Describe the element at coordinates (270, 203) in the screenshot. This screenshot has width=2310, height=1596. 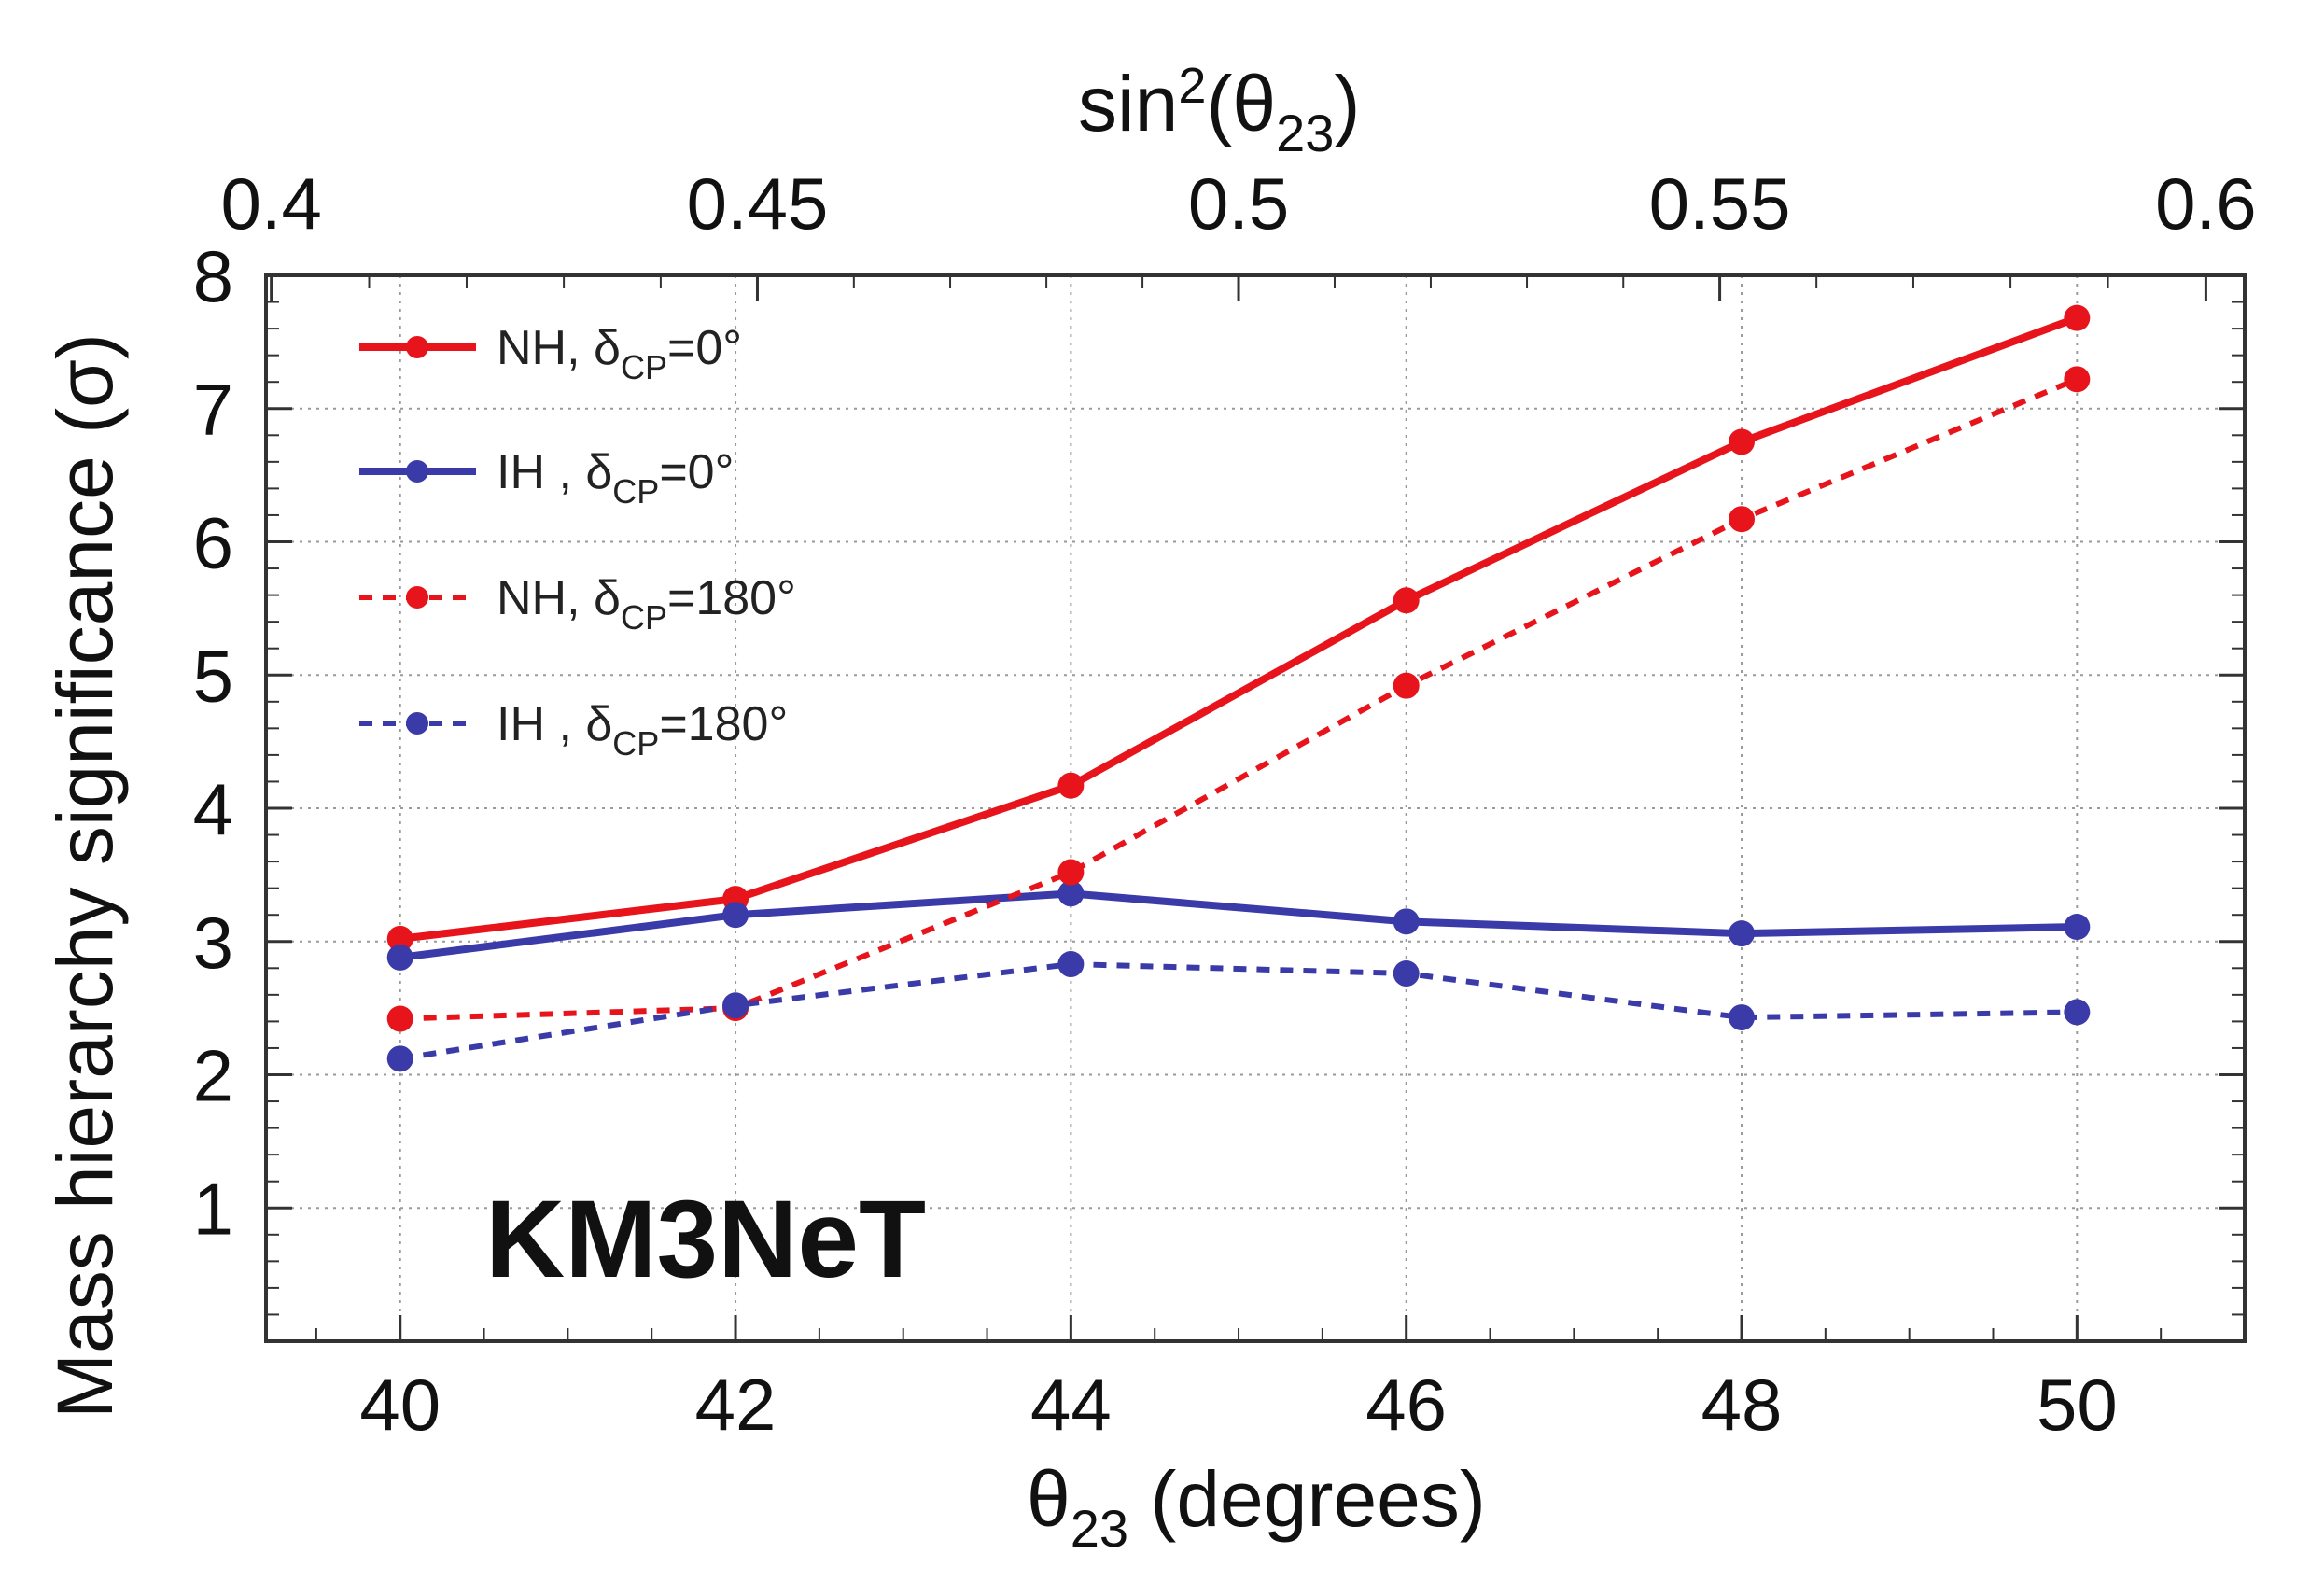
I see `top-tick-label: 0.4` at that location.